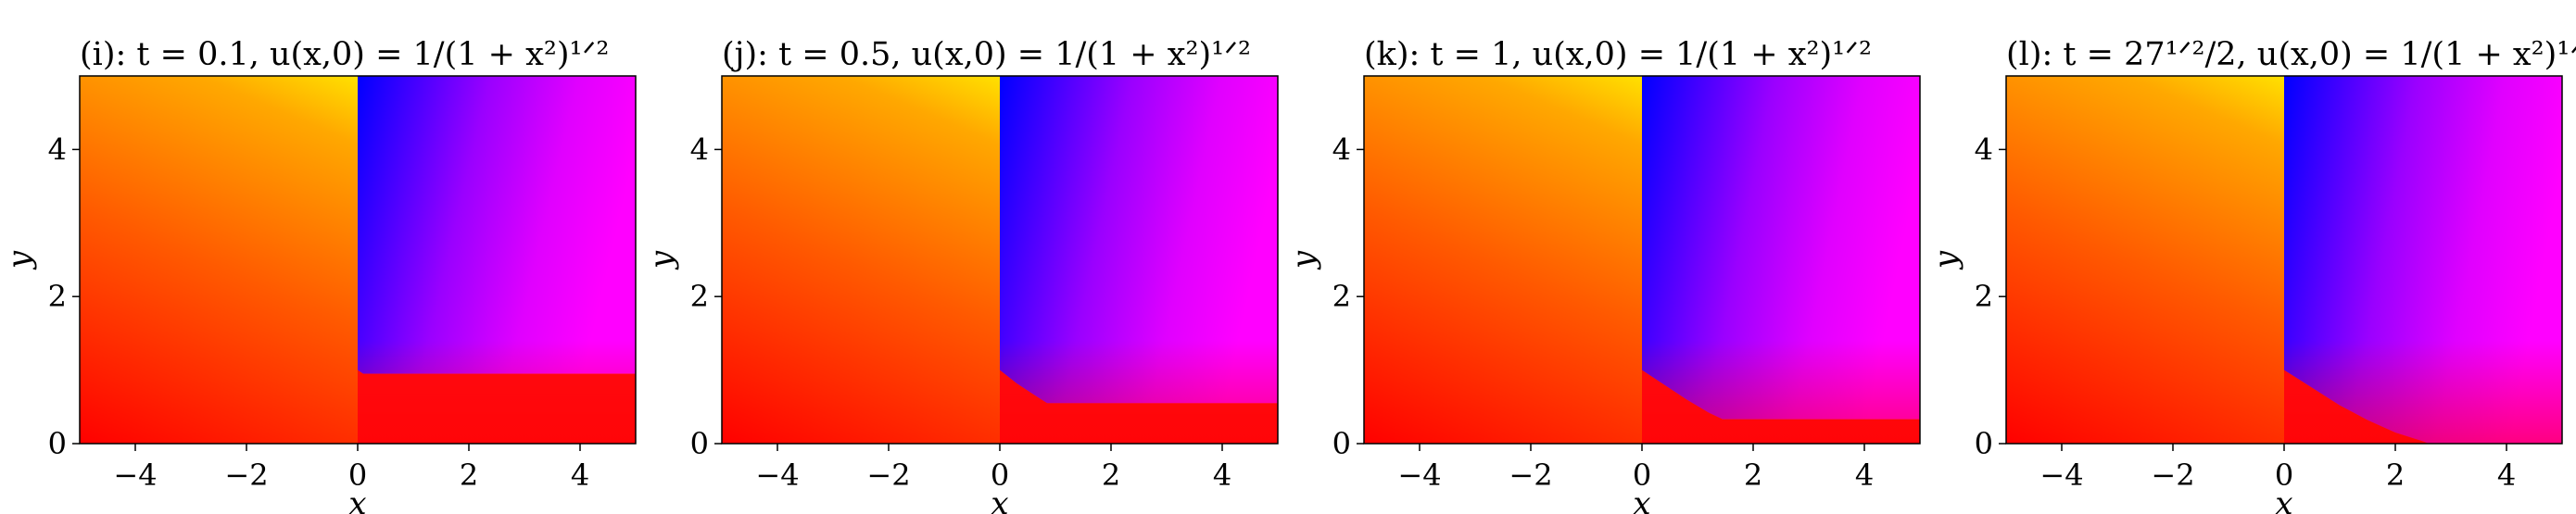 The height and width of the screenshot is (514, 2576). I want to click on chart-title: (k): t = 1, u(x,0) = 1/(1 + x²)¹ᐟ², so click(1618, 54).